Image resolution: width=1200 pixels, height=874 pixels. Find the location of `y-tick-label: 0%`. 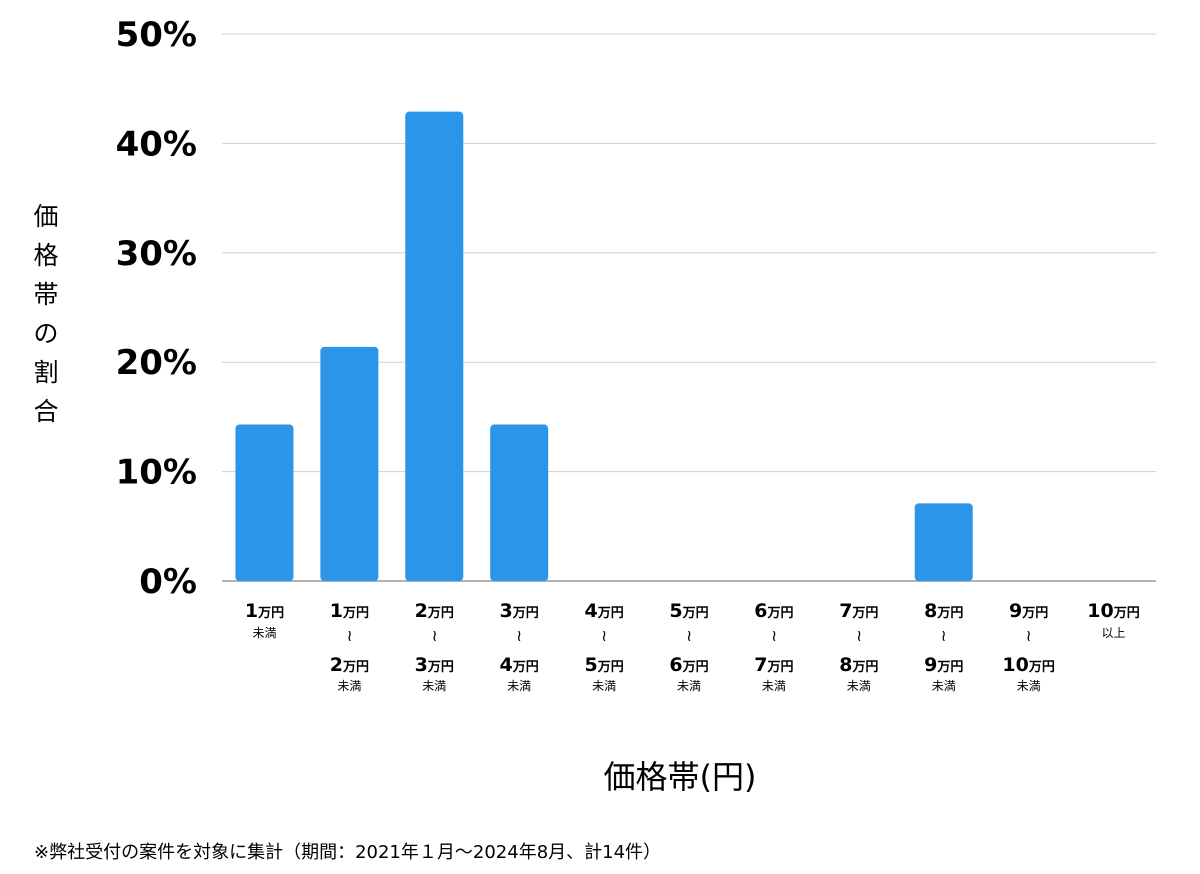

y-tick-label: 0% is located at coordinates (168, 582).